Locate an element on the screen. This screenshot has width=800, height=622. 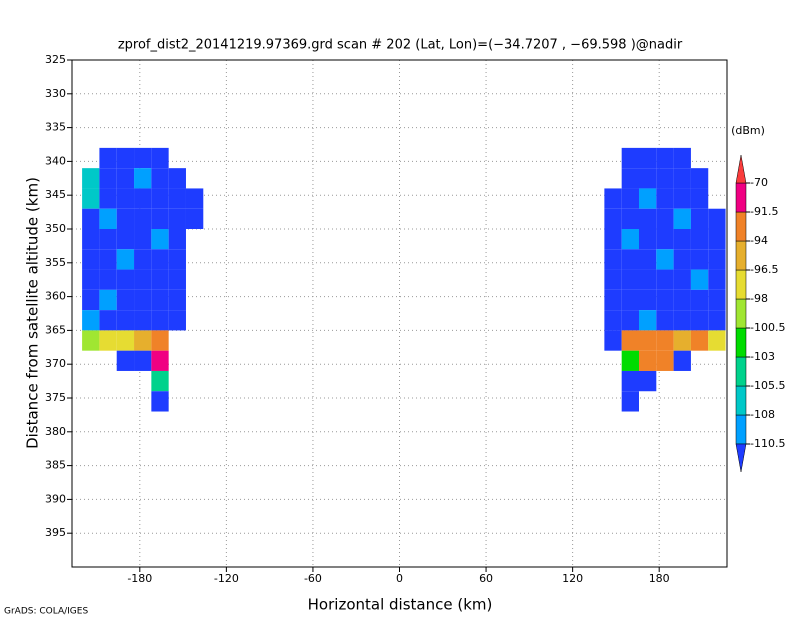
y-tick-label: 380 is located at coordinates (55, 431).